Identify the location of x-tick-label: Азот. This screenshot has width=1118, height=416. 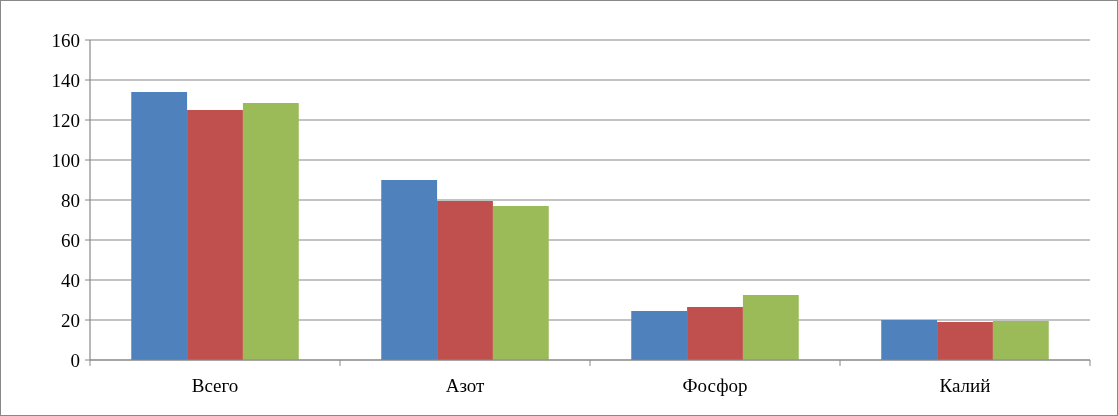
(465, 385).